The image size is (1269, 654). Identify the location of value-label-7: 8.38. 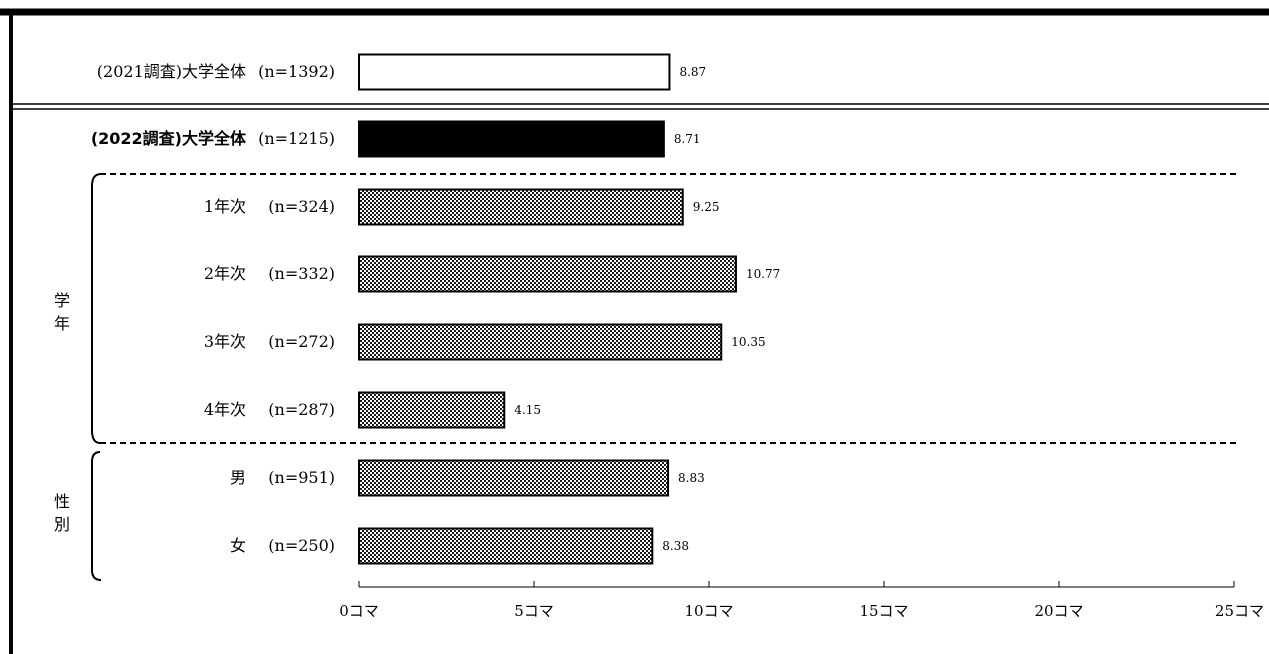
(675, 546).